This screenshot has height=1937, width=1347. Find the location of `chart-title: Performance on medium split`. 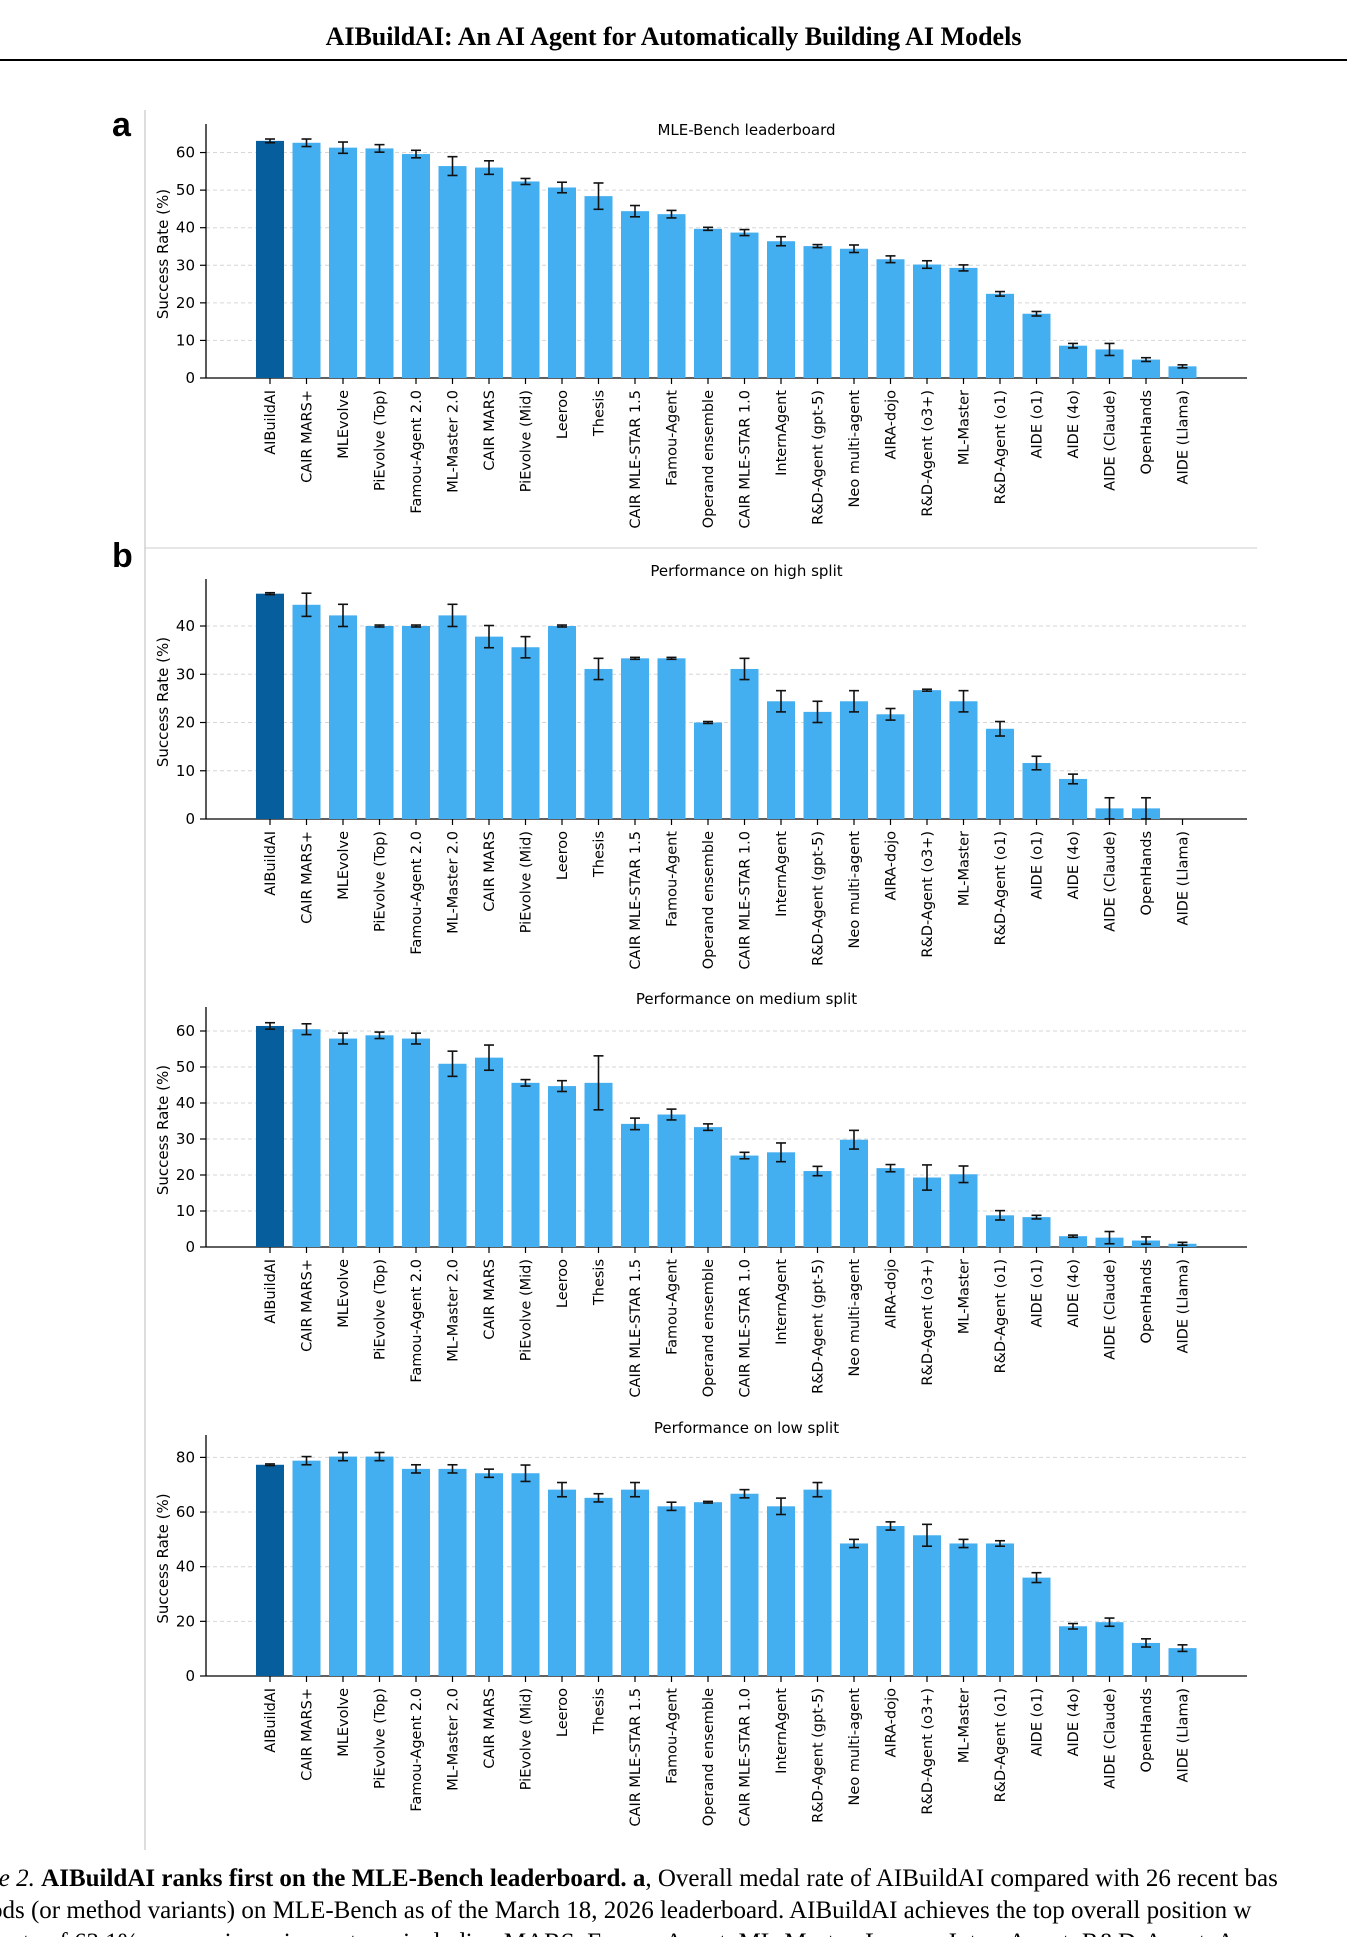

chart-title: Performance on medium split is located at coordinates (746, 999).